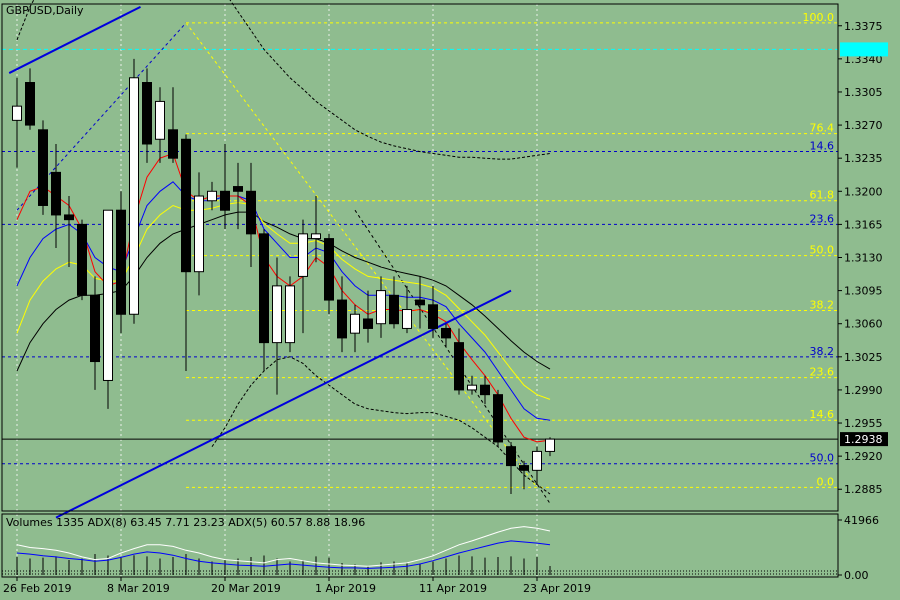 The image size is (900, 600). I want to click on y-tick-label: 1.3165, so click(863, 224).